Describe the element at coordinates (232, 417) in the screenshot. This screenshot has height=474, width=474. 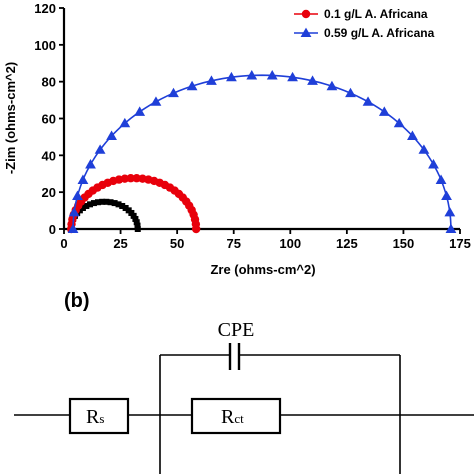
I see `rct-label: Rct` at that location.